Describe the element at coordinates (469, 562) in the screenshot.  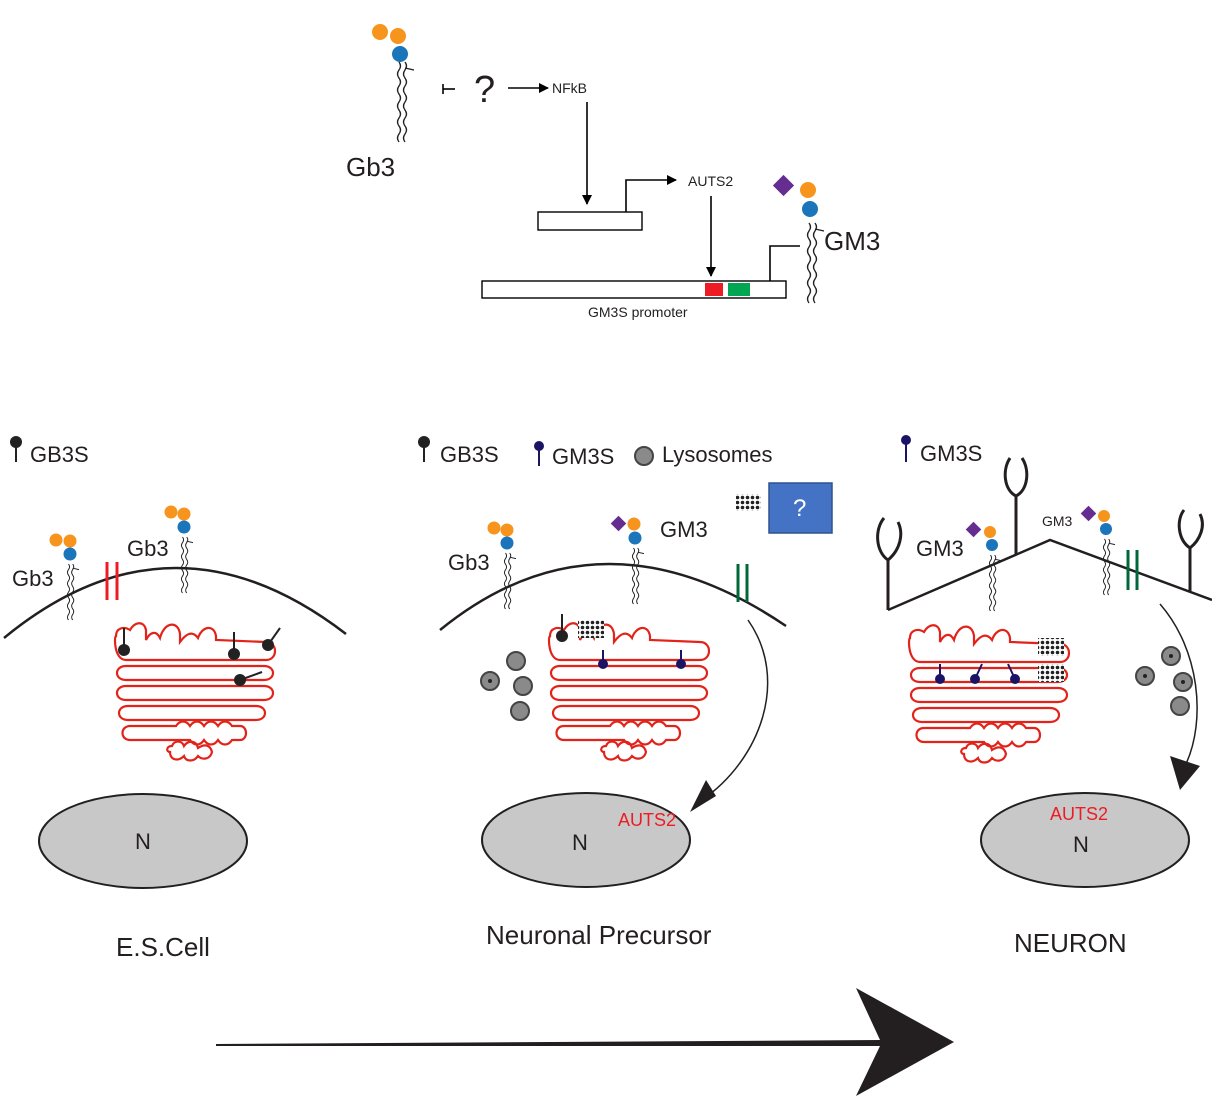
I see `gb3-label-precursor: Gb3` at that location.